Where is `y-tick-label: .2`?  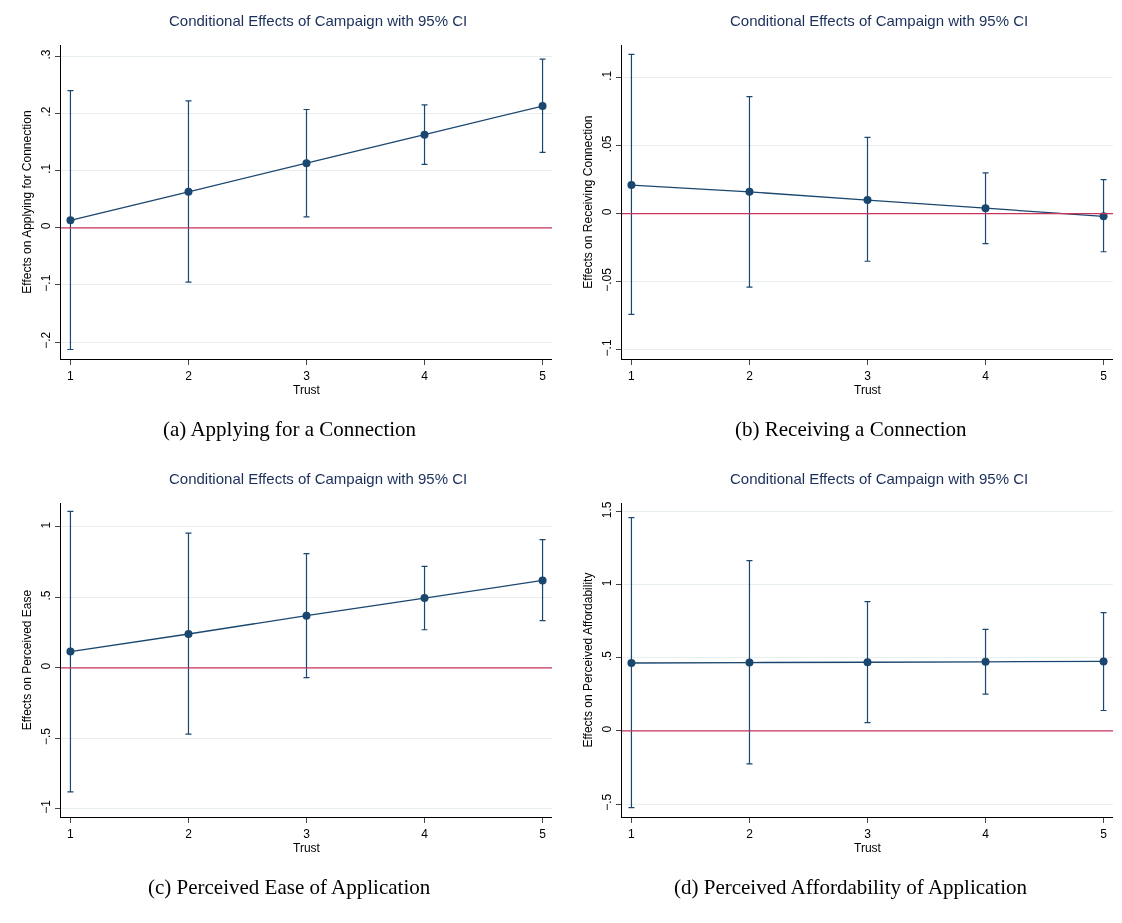
y-tick-label: .2 is located at coordinates (46, 111).